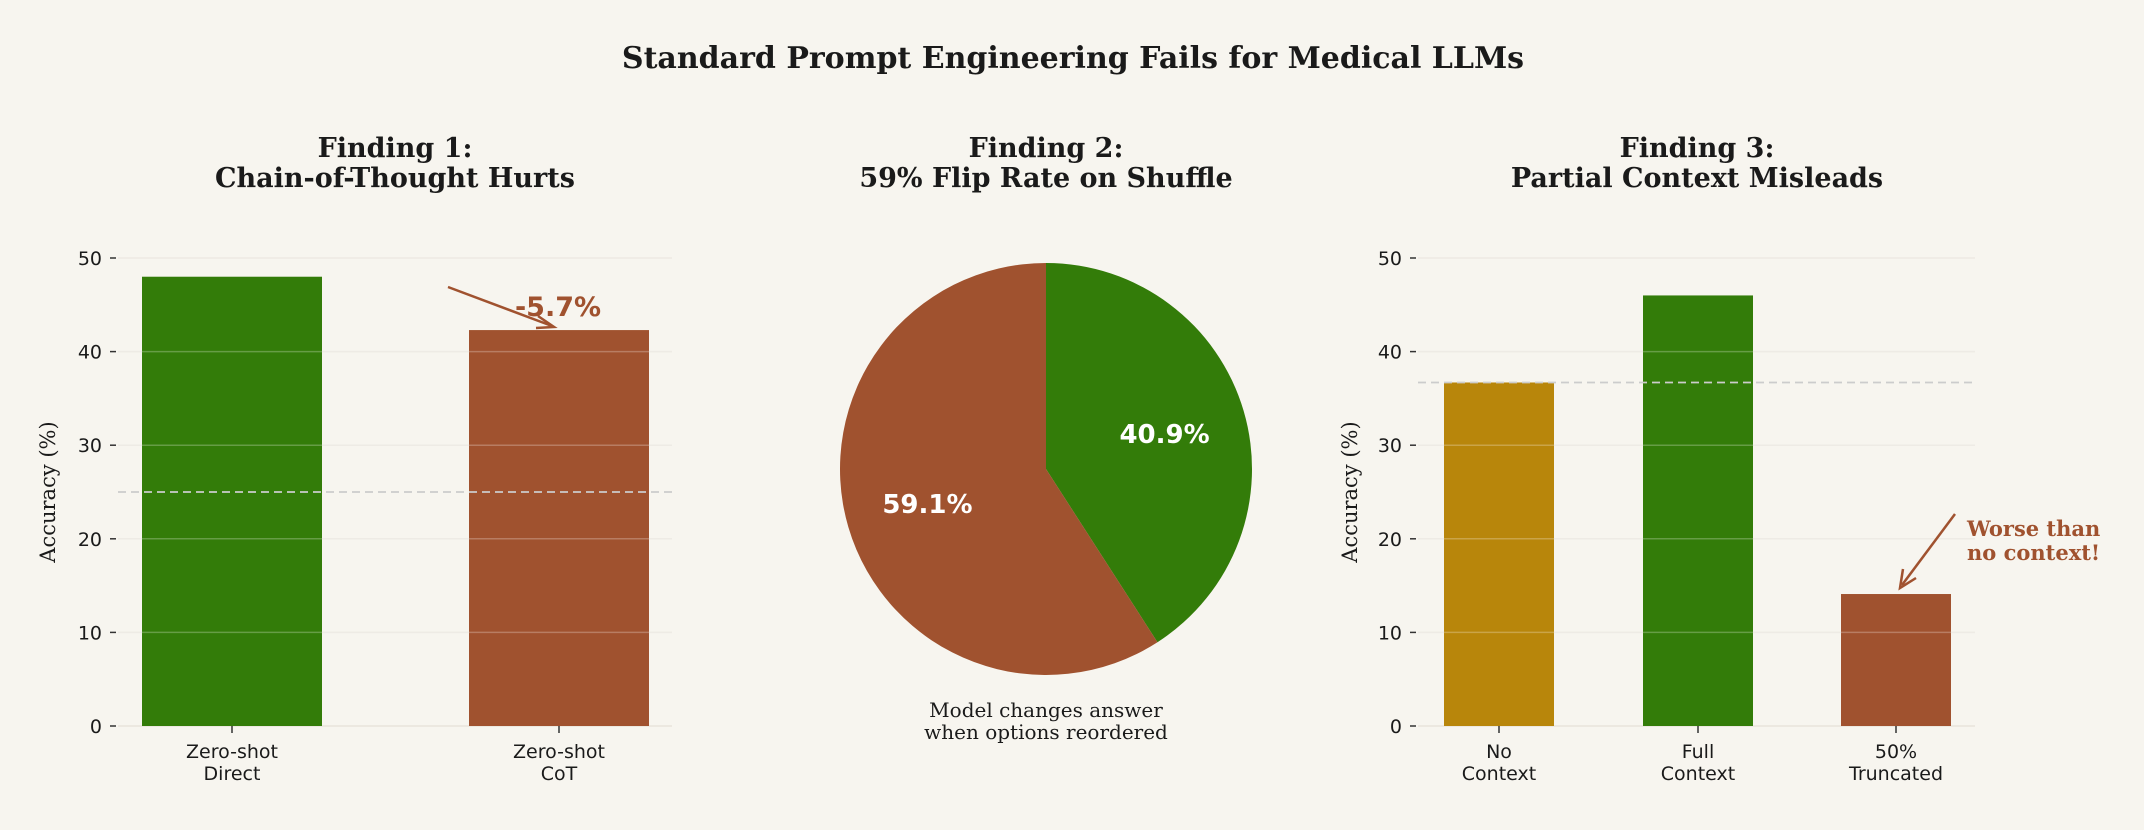 Image resolution: width=2144 pixels, height=830 pixels. Describe the element at coordinates (2033, 552) in the screenshot. I see `annotation-line2: no context!` at that location.